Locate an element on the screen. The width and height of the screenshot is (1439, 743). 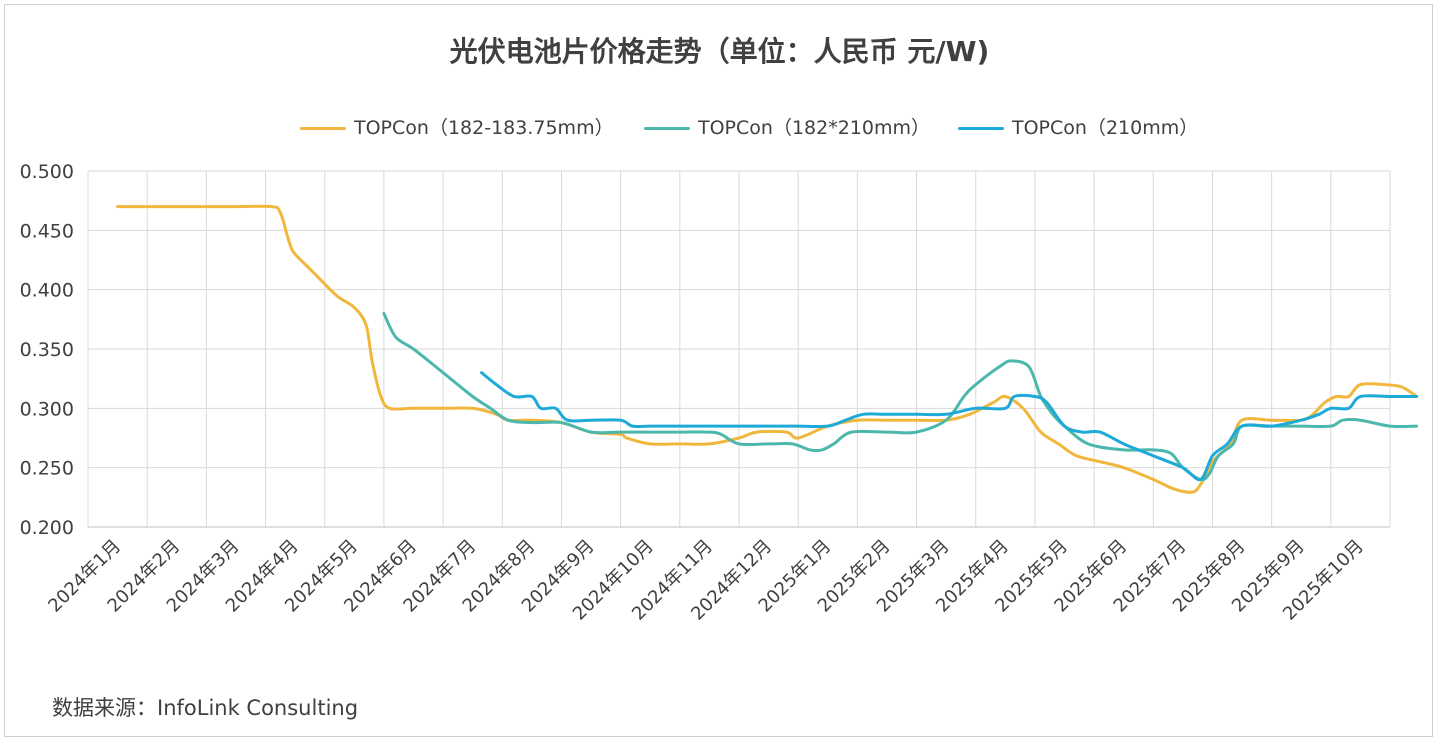
y-tick-label: 0.400 is located at coordinates (47, 291).